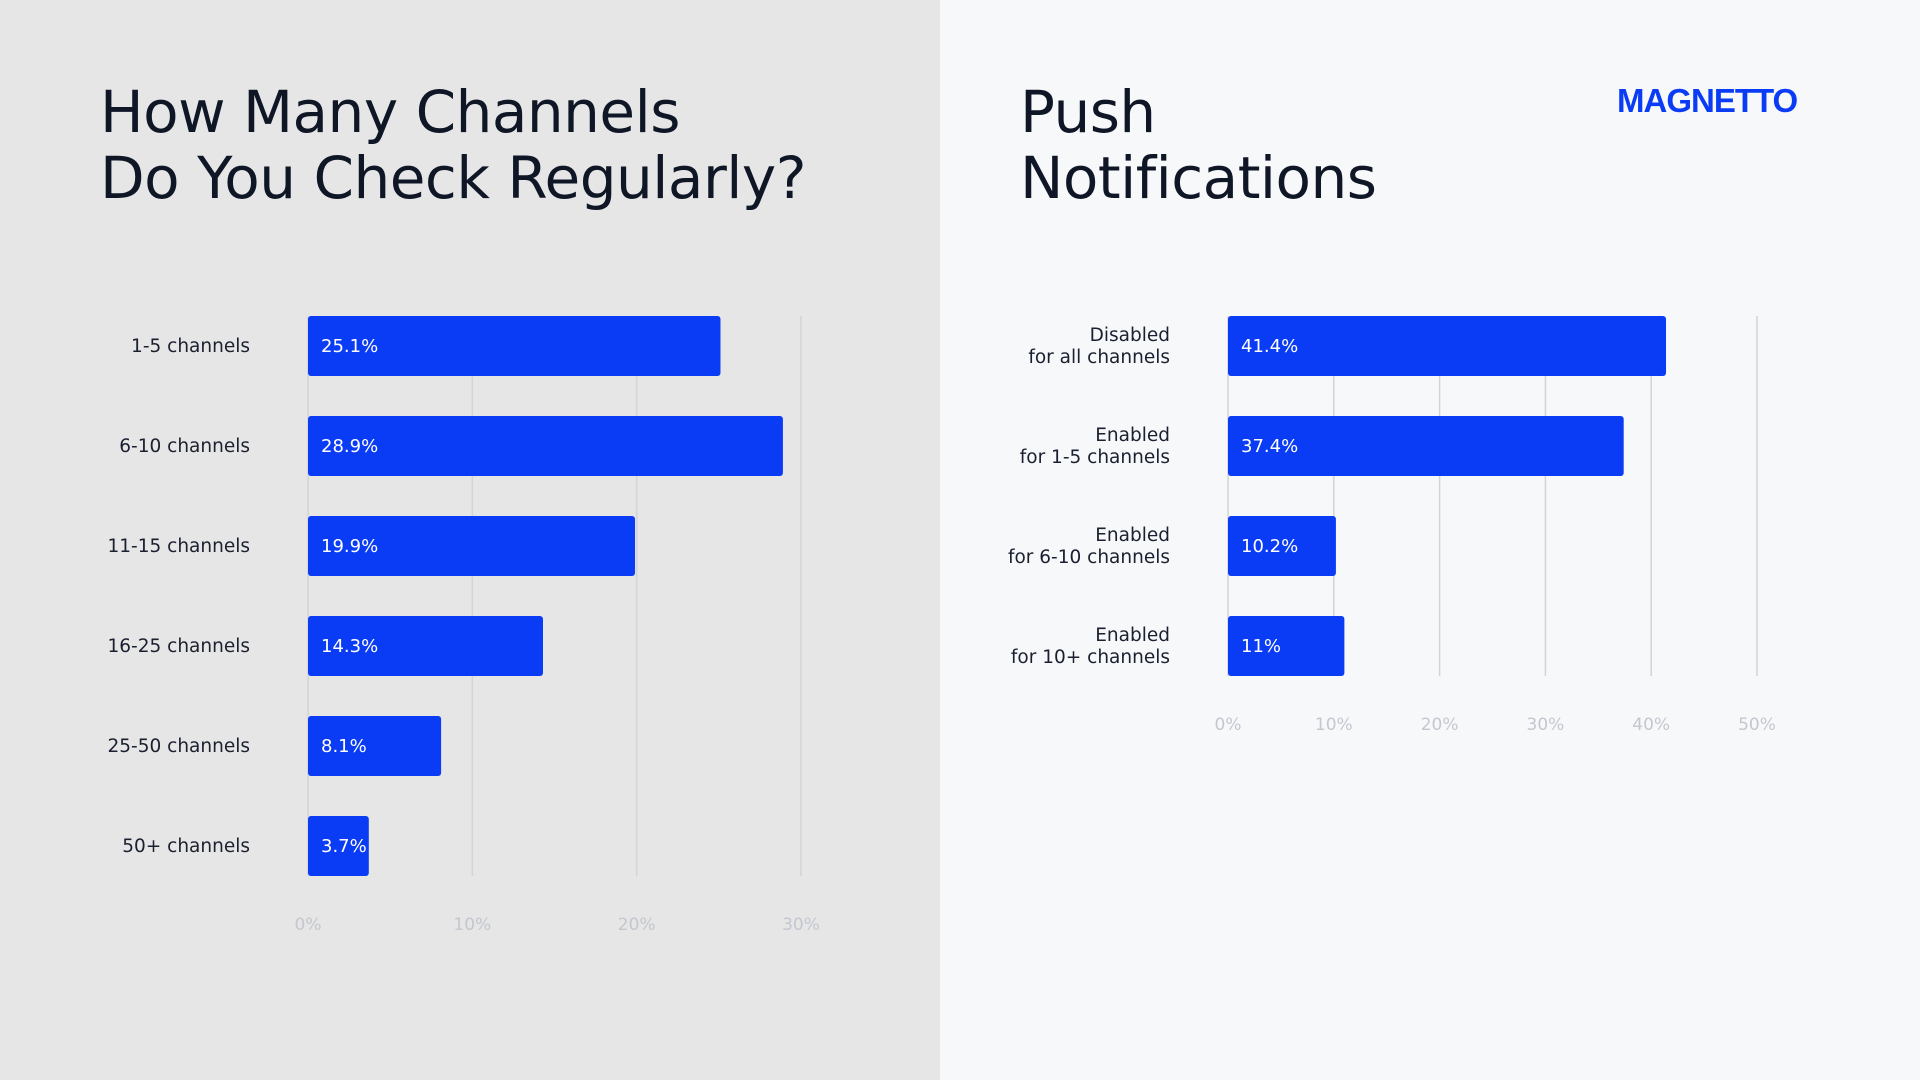 The height and width of the screenshot is (1080, 1920). I want to click on right-chart-title: Push Notifications, so click(1198, 145).